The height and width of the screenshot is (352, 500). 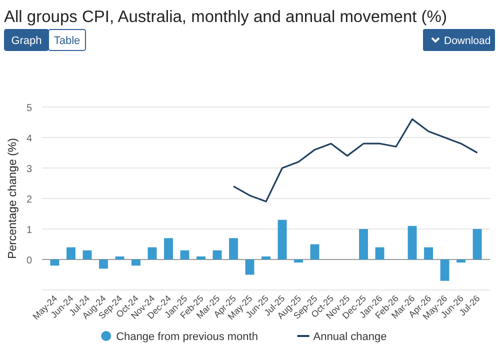 I want to click on y-tick-label: 0, so click(x=29, y=261).